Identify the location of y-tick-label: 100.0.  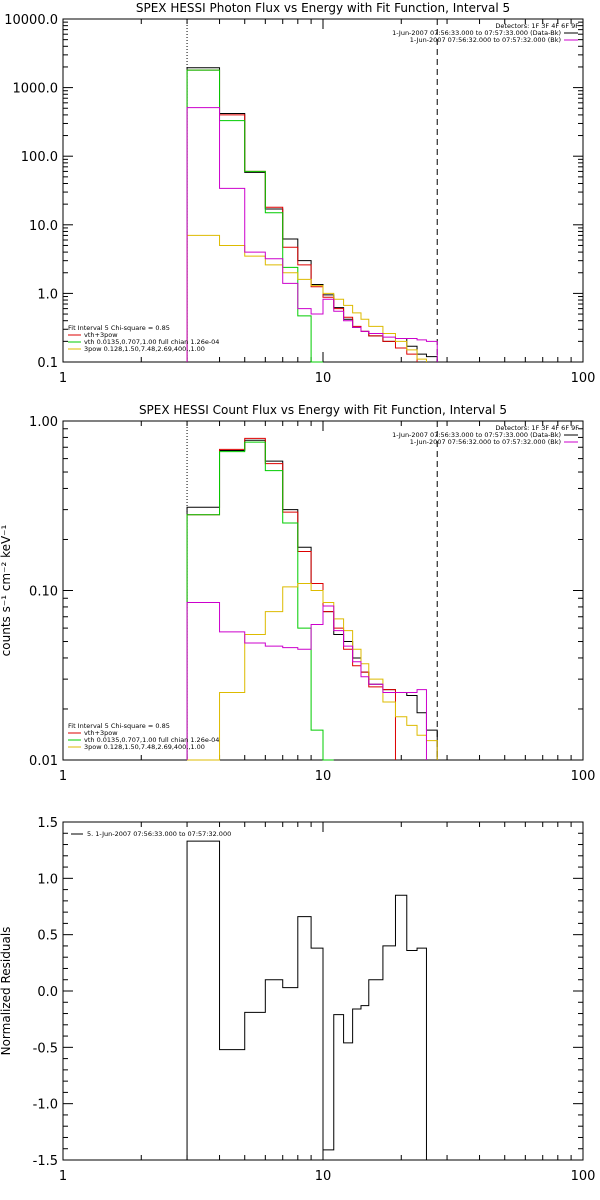
(39, 157).